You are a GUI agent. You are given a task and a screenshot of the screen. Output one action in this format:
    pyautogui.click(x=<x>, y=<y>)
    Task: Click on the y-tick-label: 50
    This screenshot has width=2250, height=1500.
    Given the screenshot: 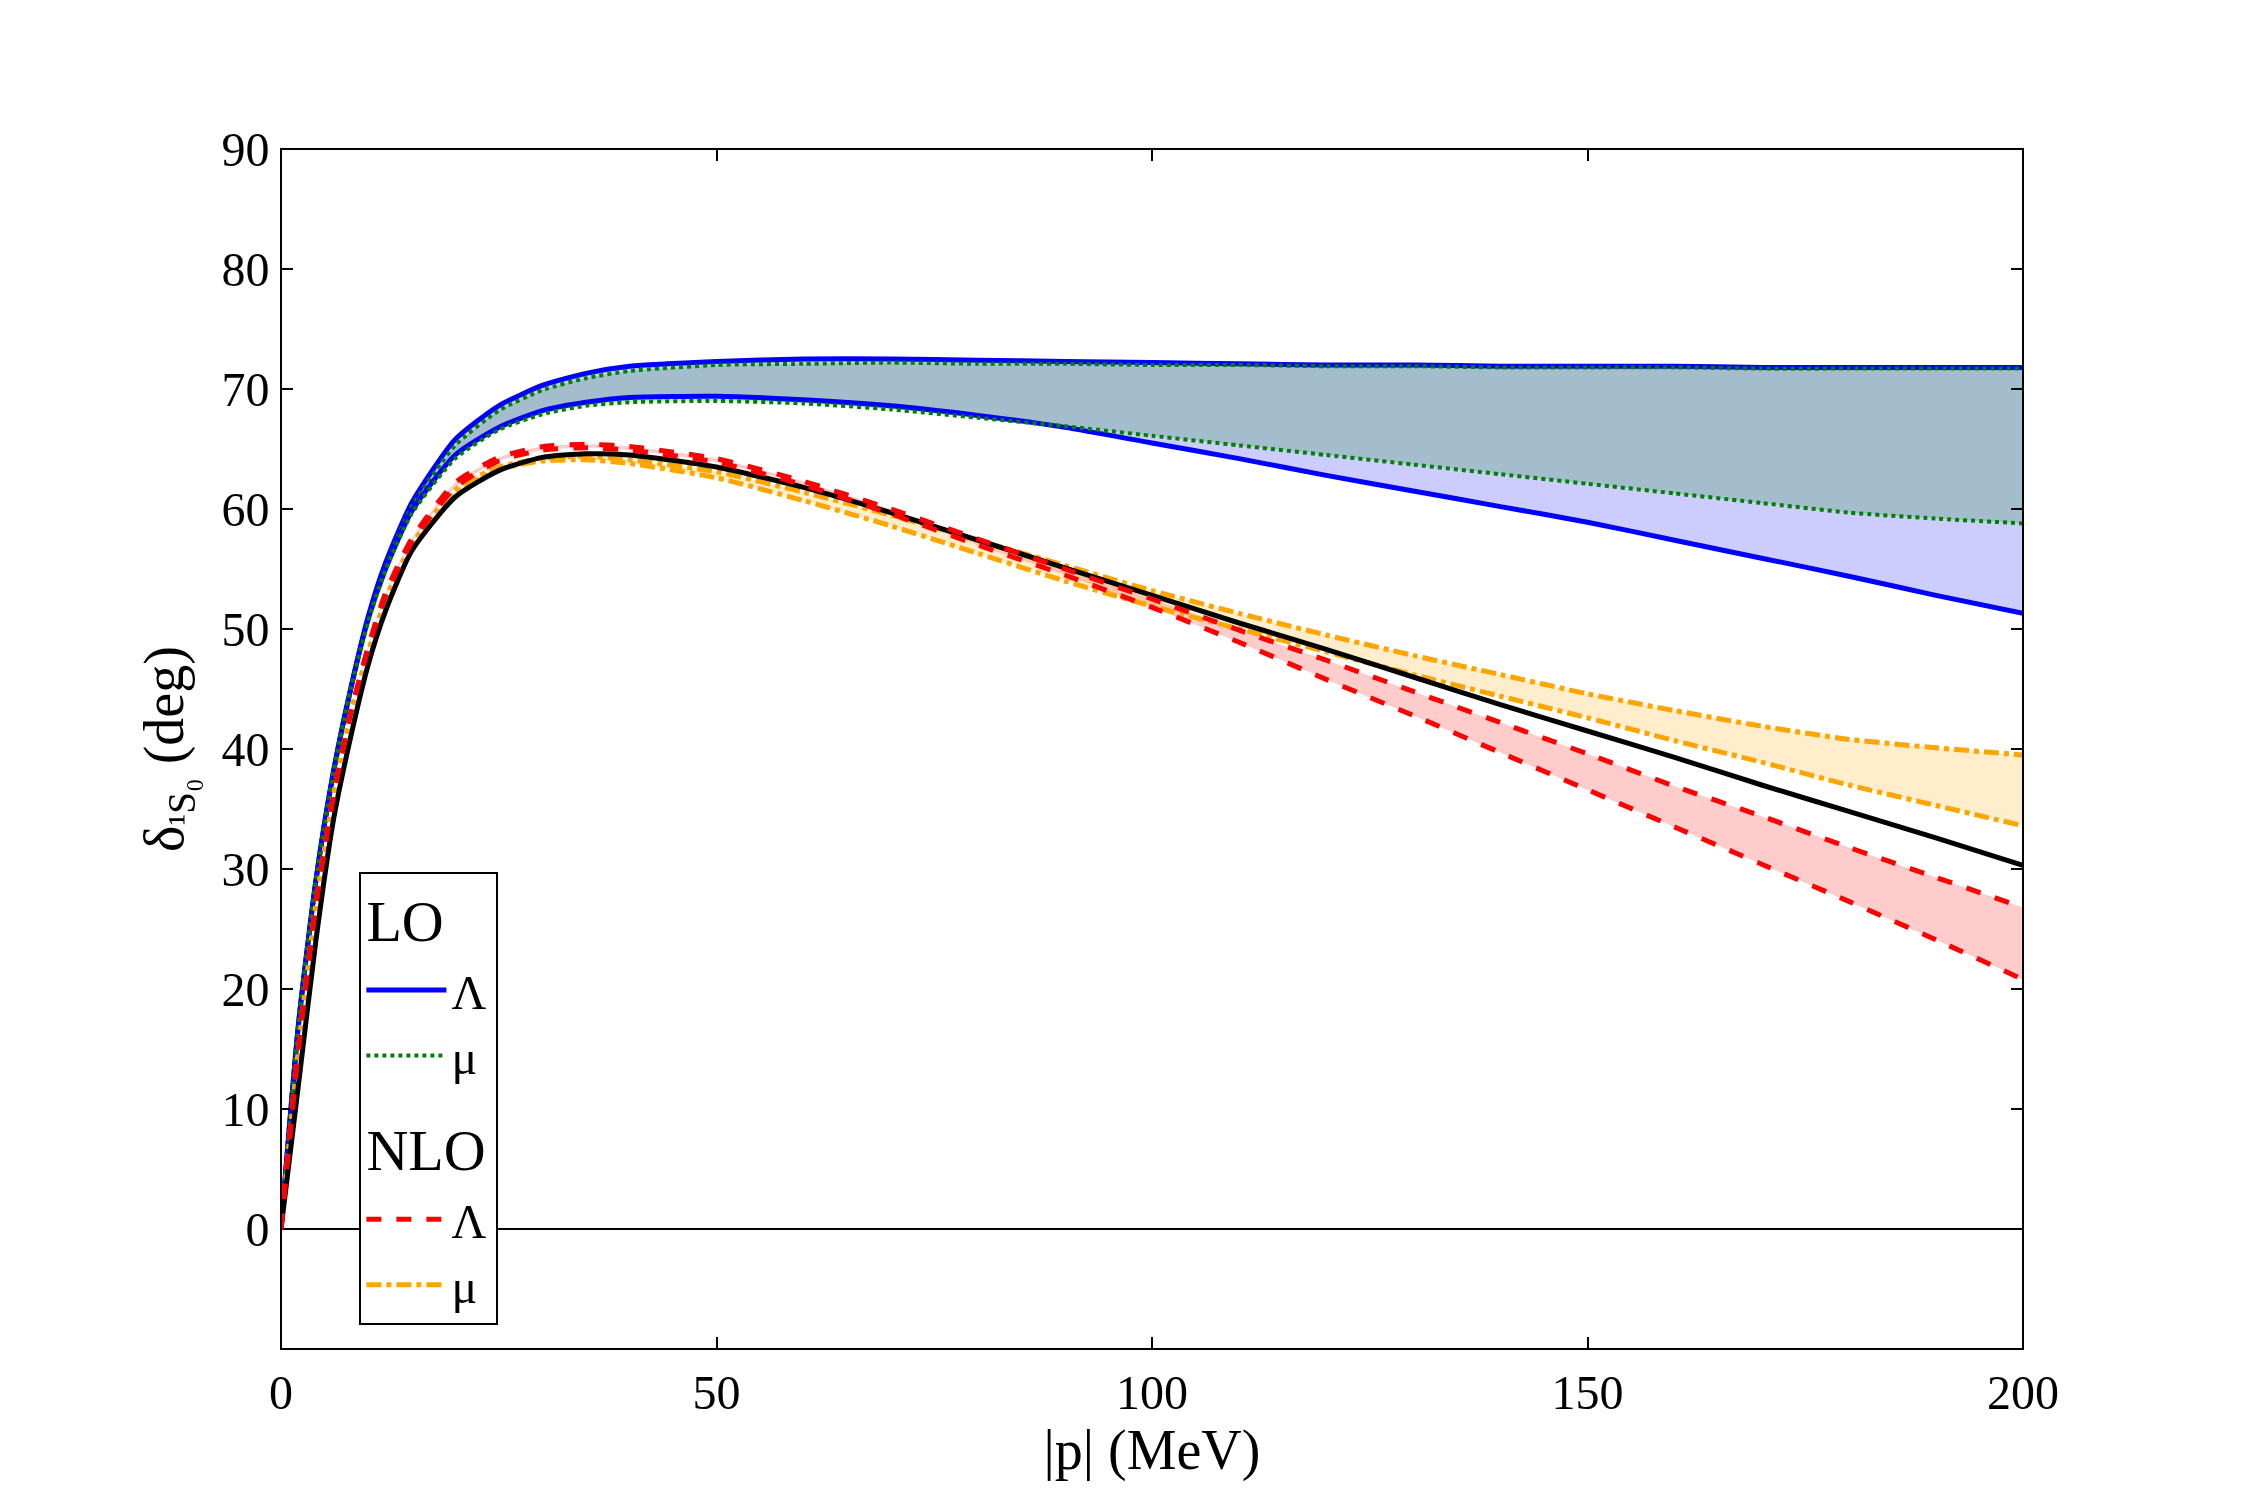 What is the action you would take?
    pyautogui.click(x=245, y=629)
    